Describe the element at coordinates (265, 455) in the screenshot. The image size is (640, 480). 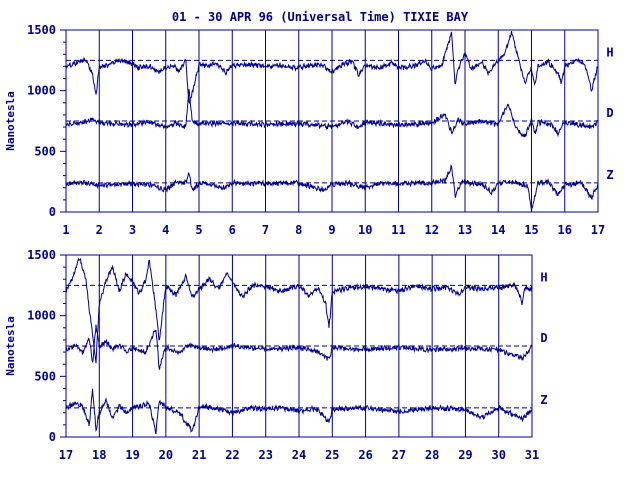
I see `x-tick-label: 23` at that location.